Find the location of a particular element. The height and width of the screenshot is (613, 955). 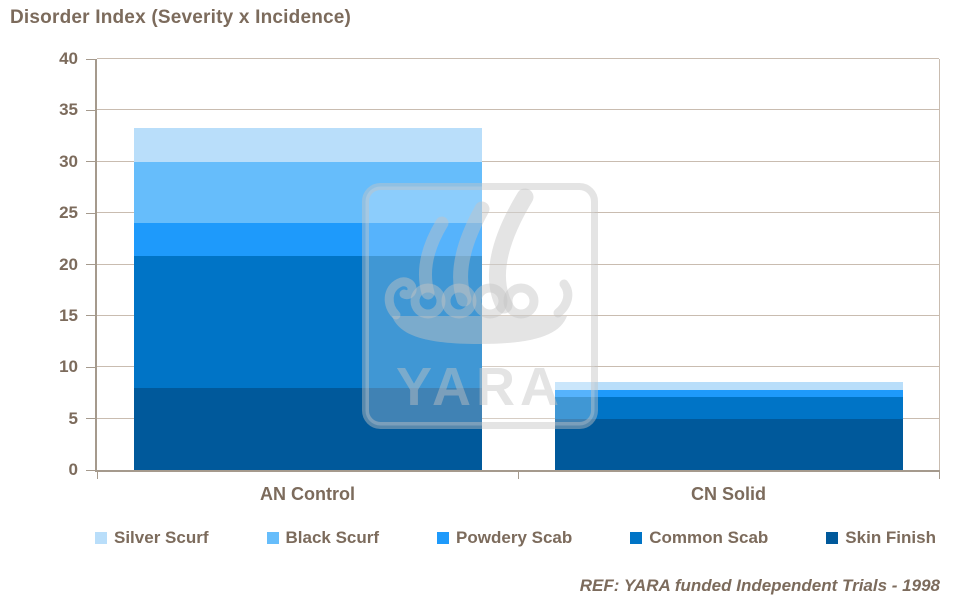

y-axis-tick-label: 35 is located at coordinates (68, 110).